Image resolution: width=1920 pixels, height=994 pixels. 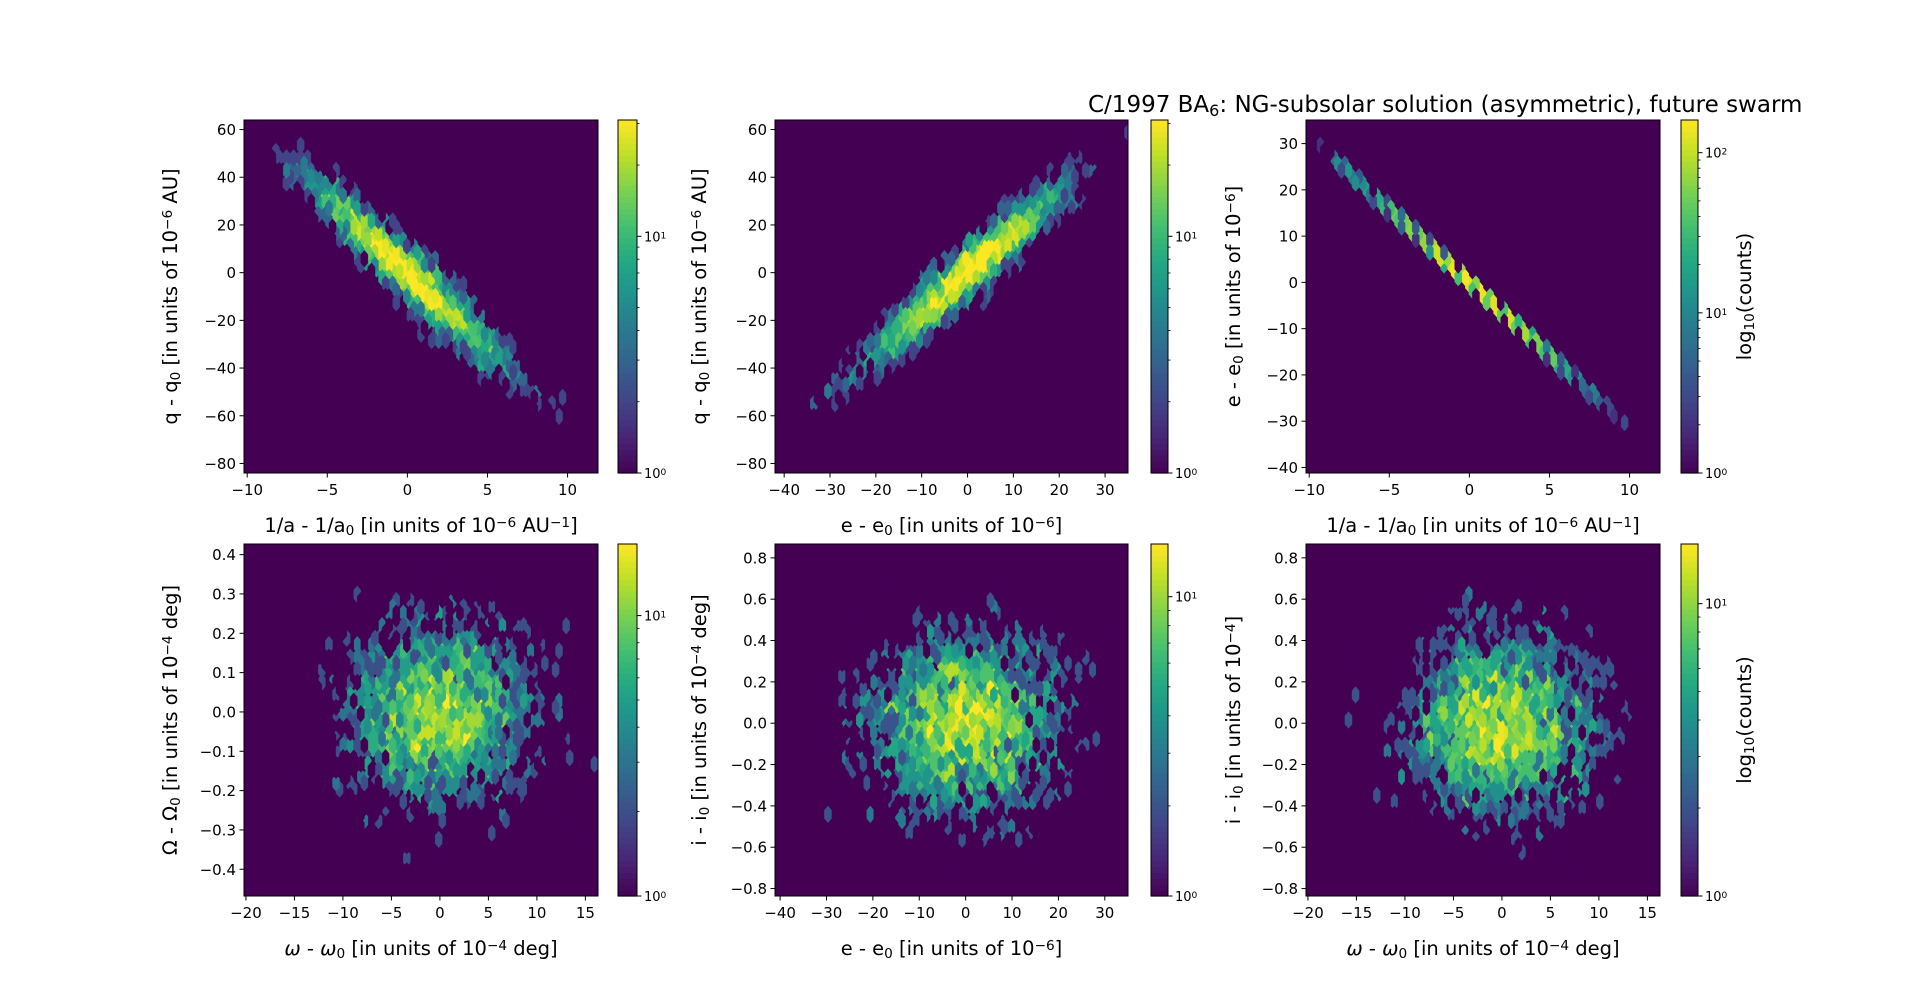 I want to click on x-axis-label: ω - ω0 [in units of 10−4 deg], so click(x=1482, y=949).